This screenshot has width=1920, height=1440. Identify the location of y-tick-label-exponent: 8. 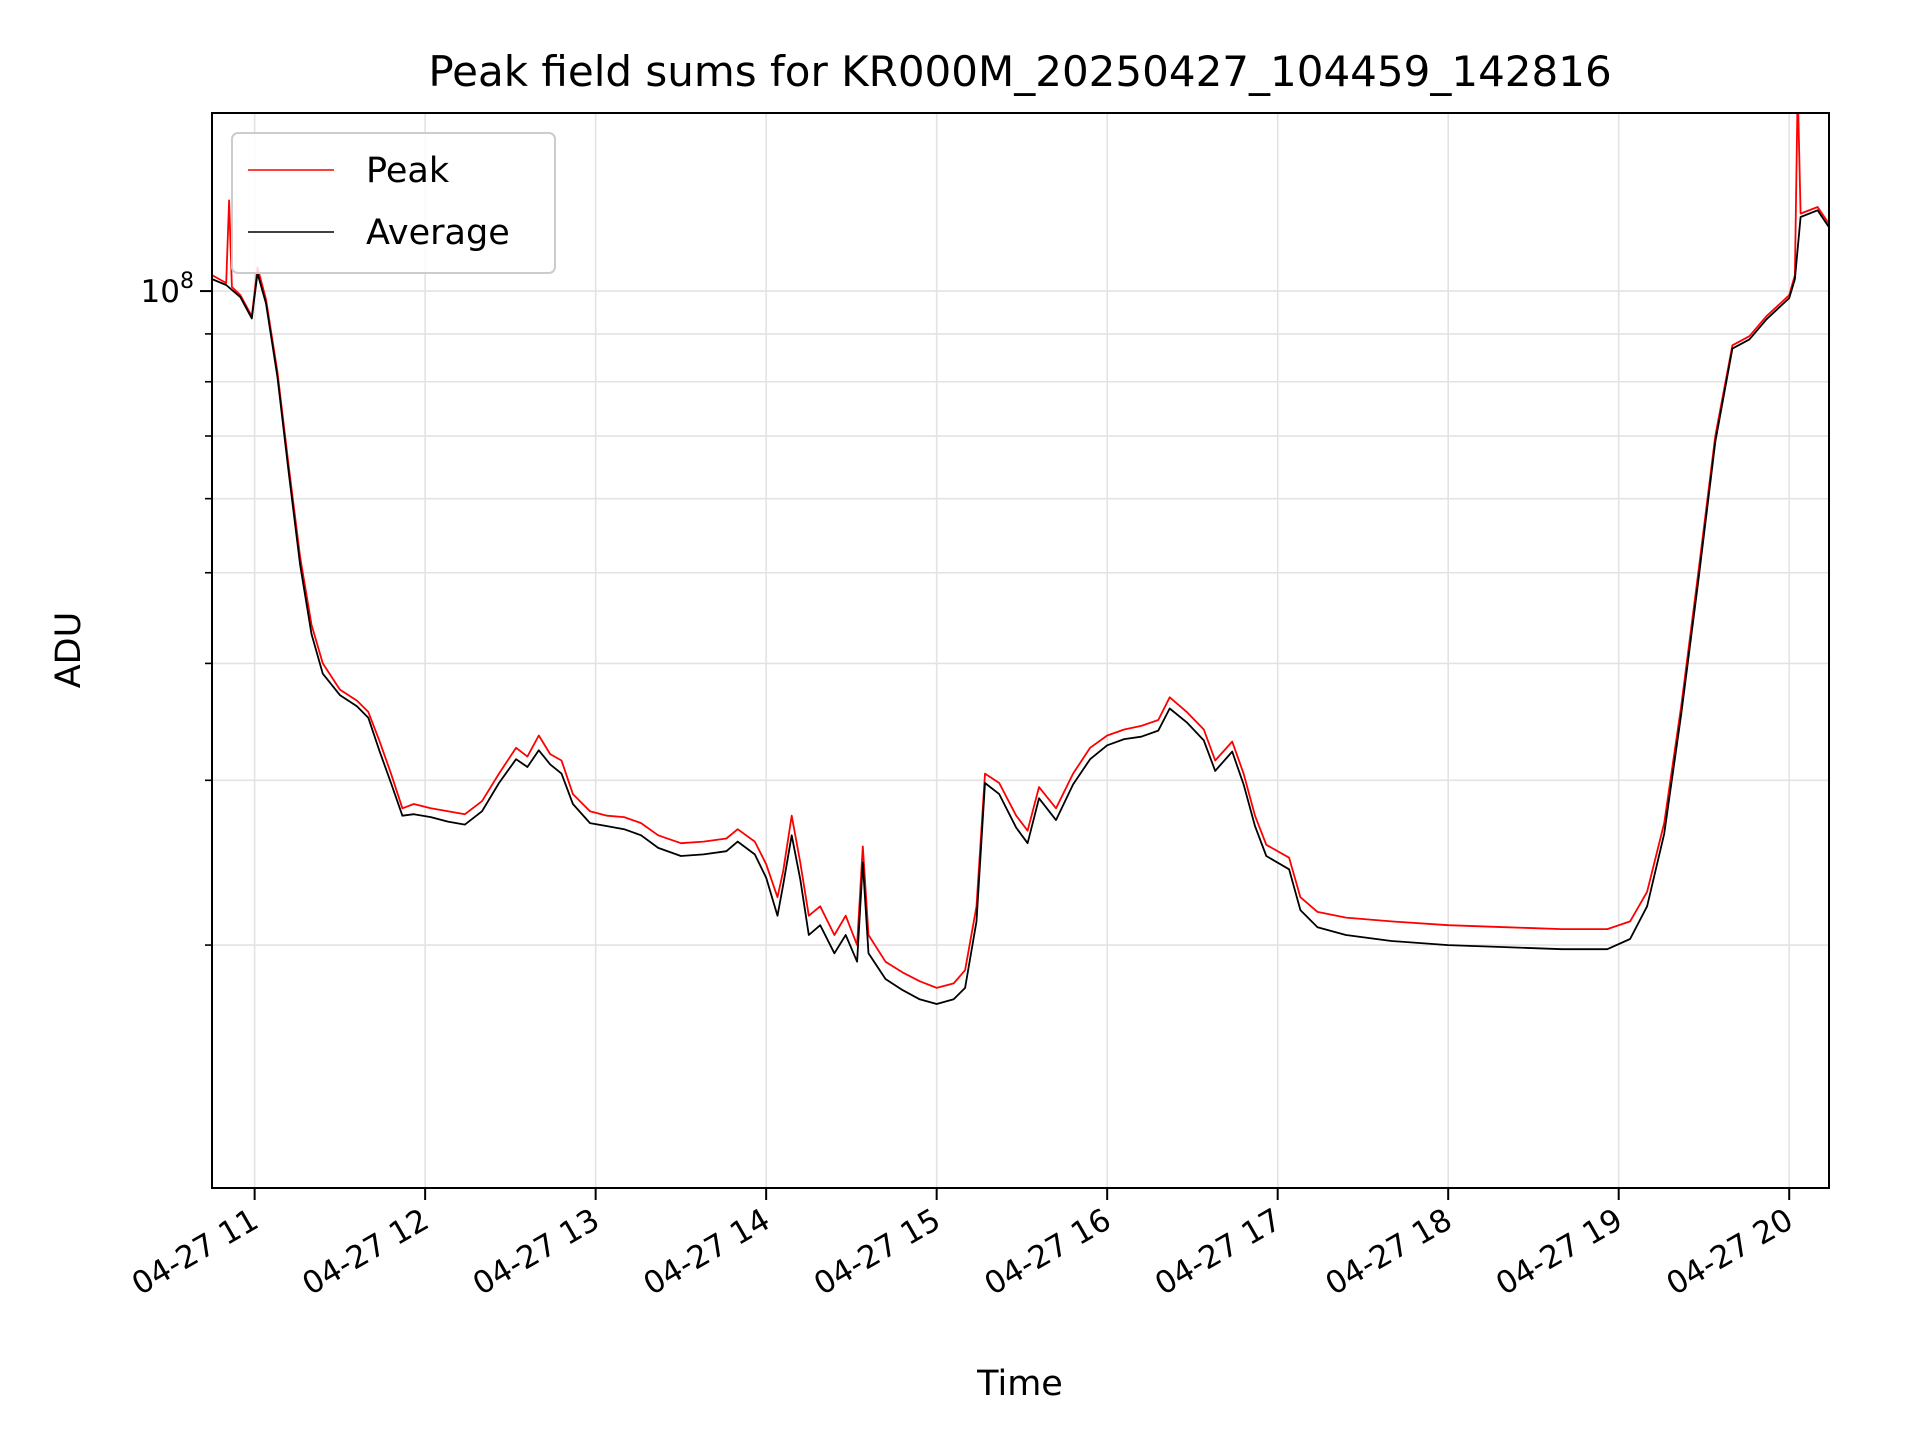
(187, 281).